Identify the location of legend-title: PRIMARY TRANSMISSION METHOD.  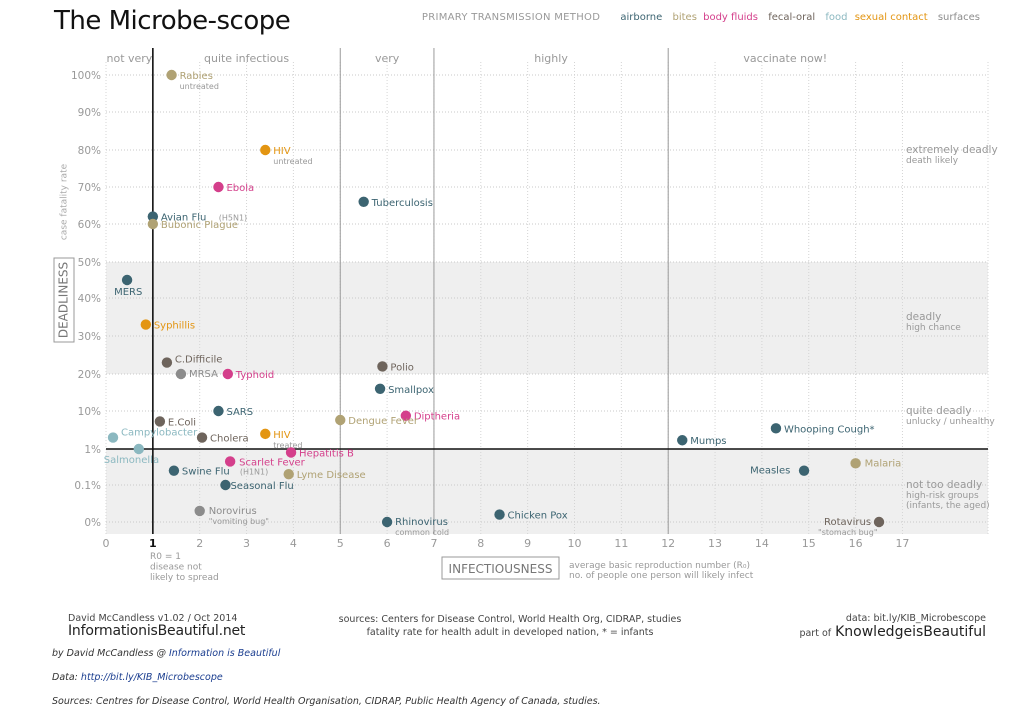
(511, 17).